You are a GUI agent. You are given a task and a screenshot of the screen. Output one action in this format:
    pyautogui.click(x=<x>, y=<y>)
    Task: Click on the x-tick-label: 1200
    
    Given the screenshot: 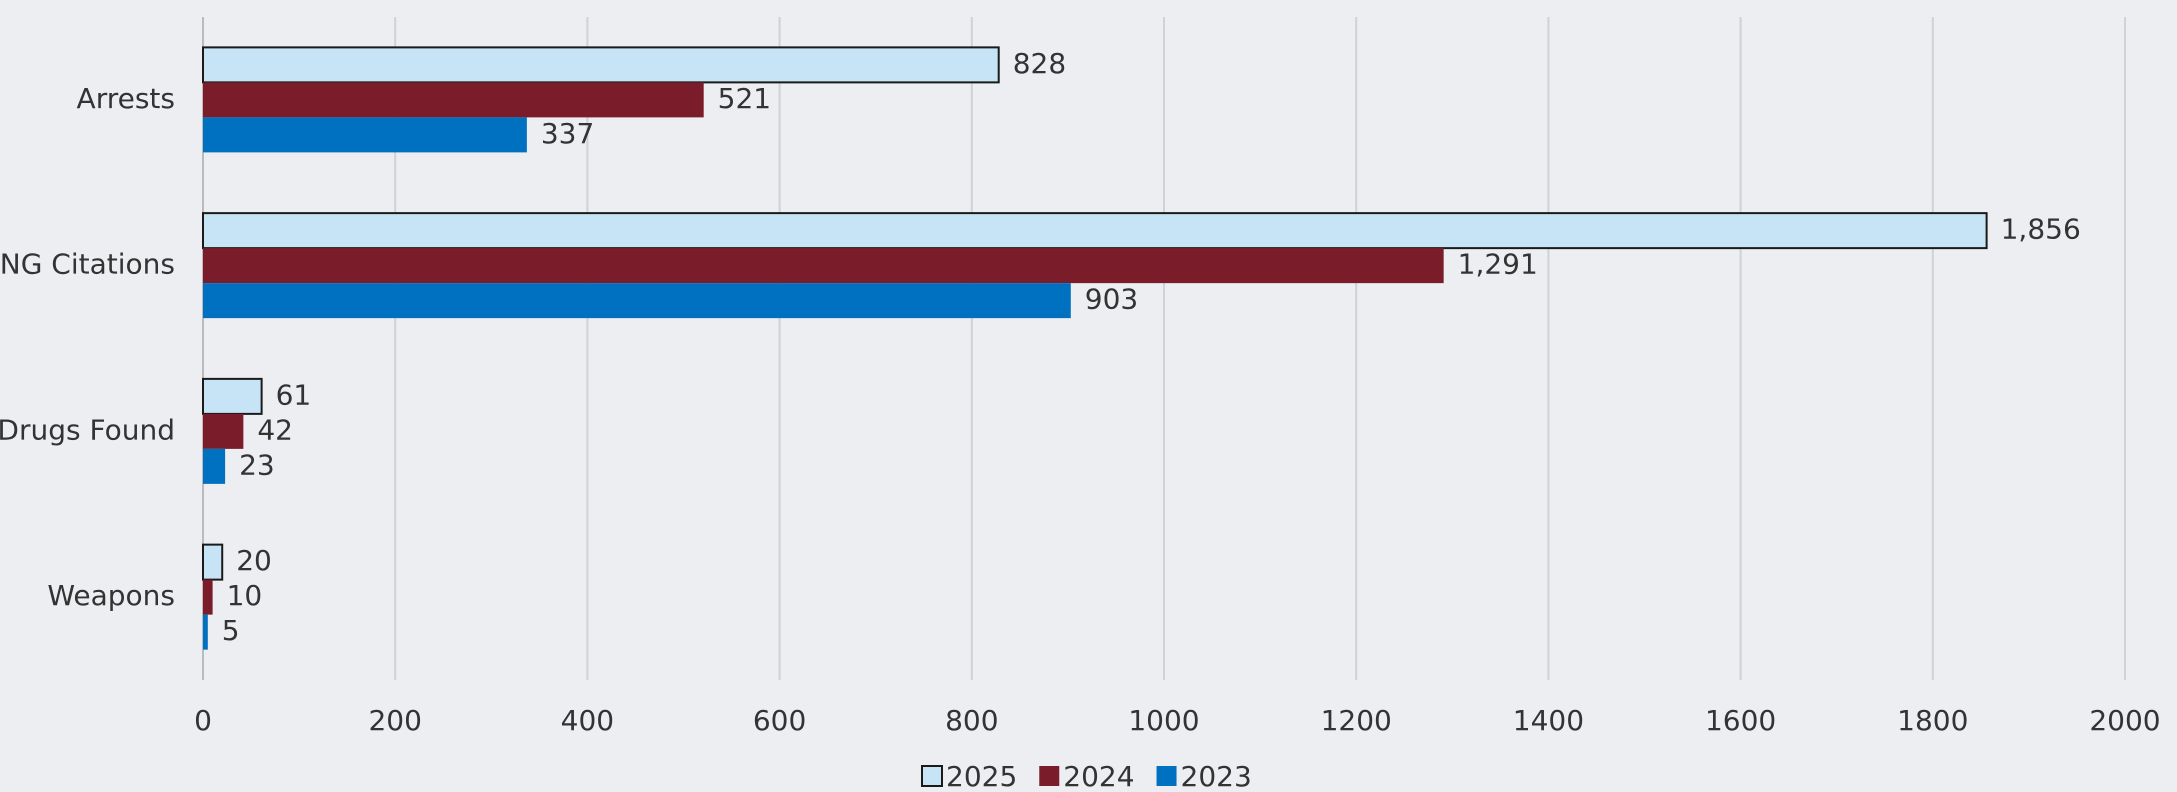 What is the action you would take?
    pyautogui.click(x=1356, y=720)
    